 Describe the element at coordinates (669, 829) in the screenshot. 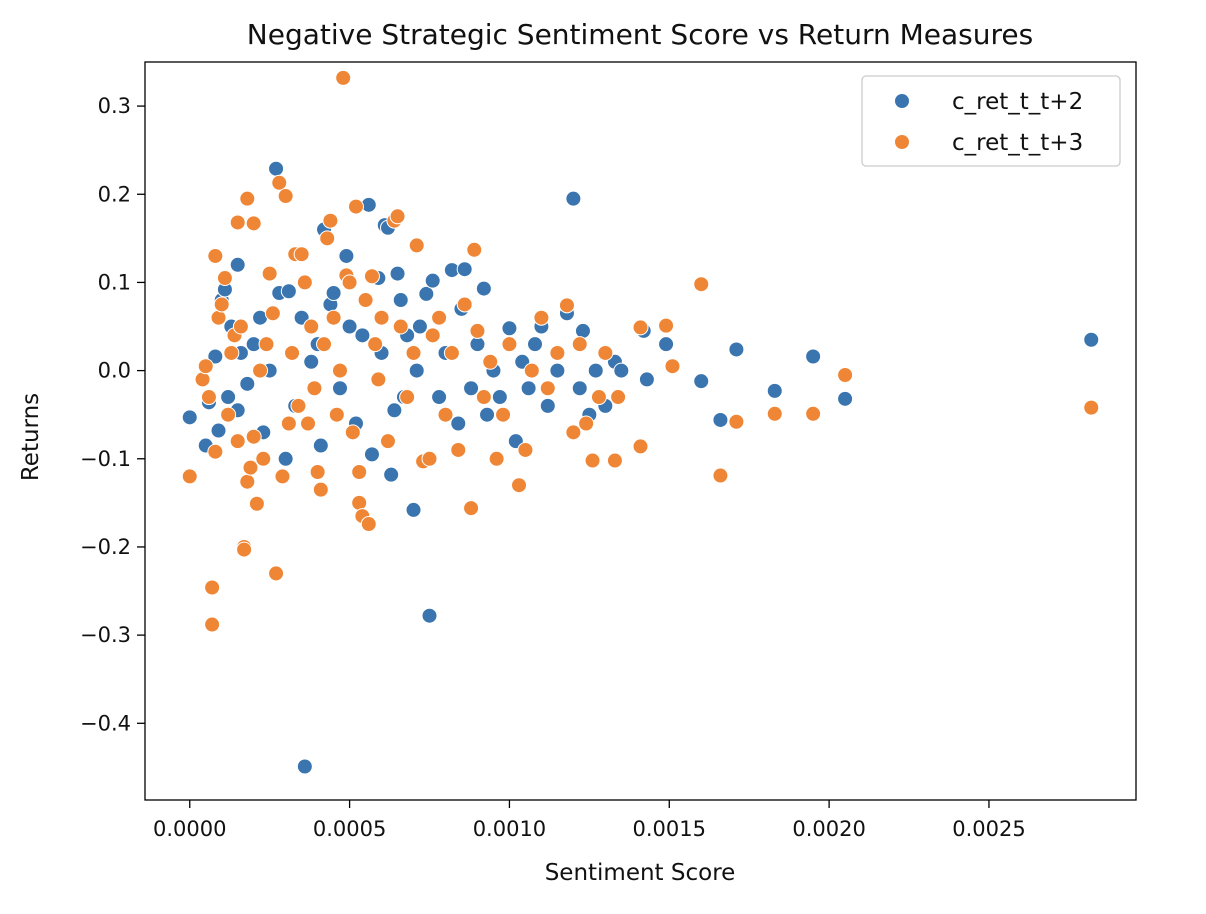

I see `x-tick-label: 0.0015` at that location.